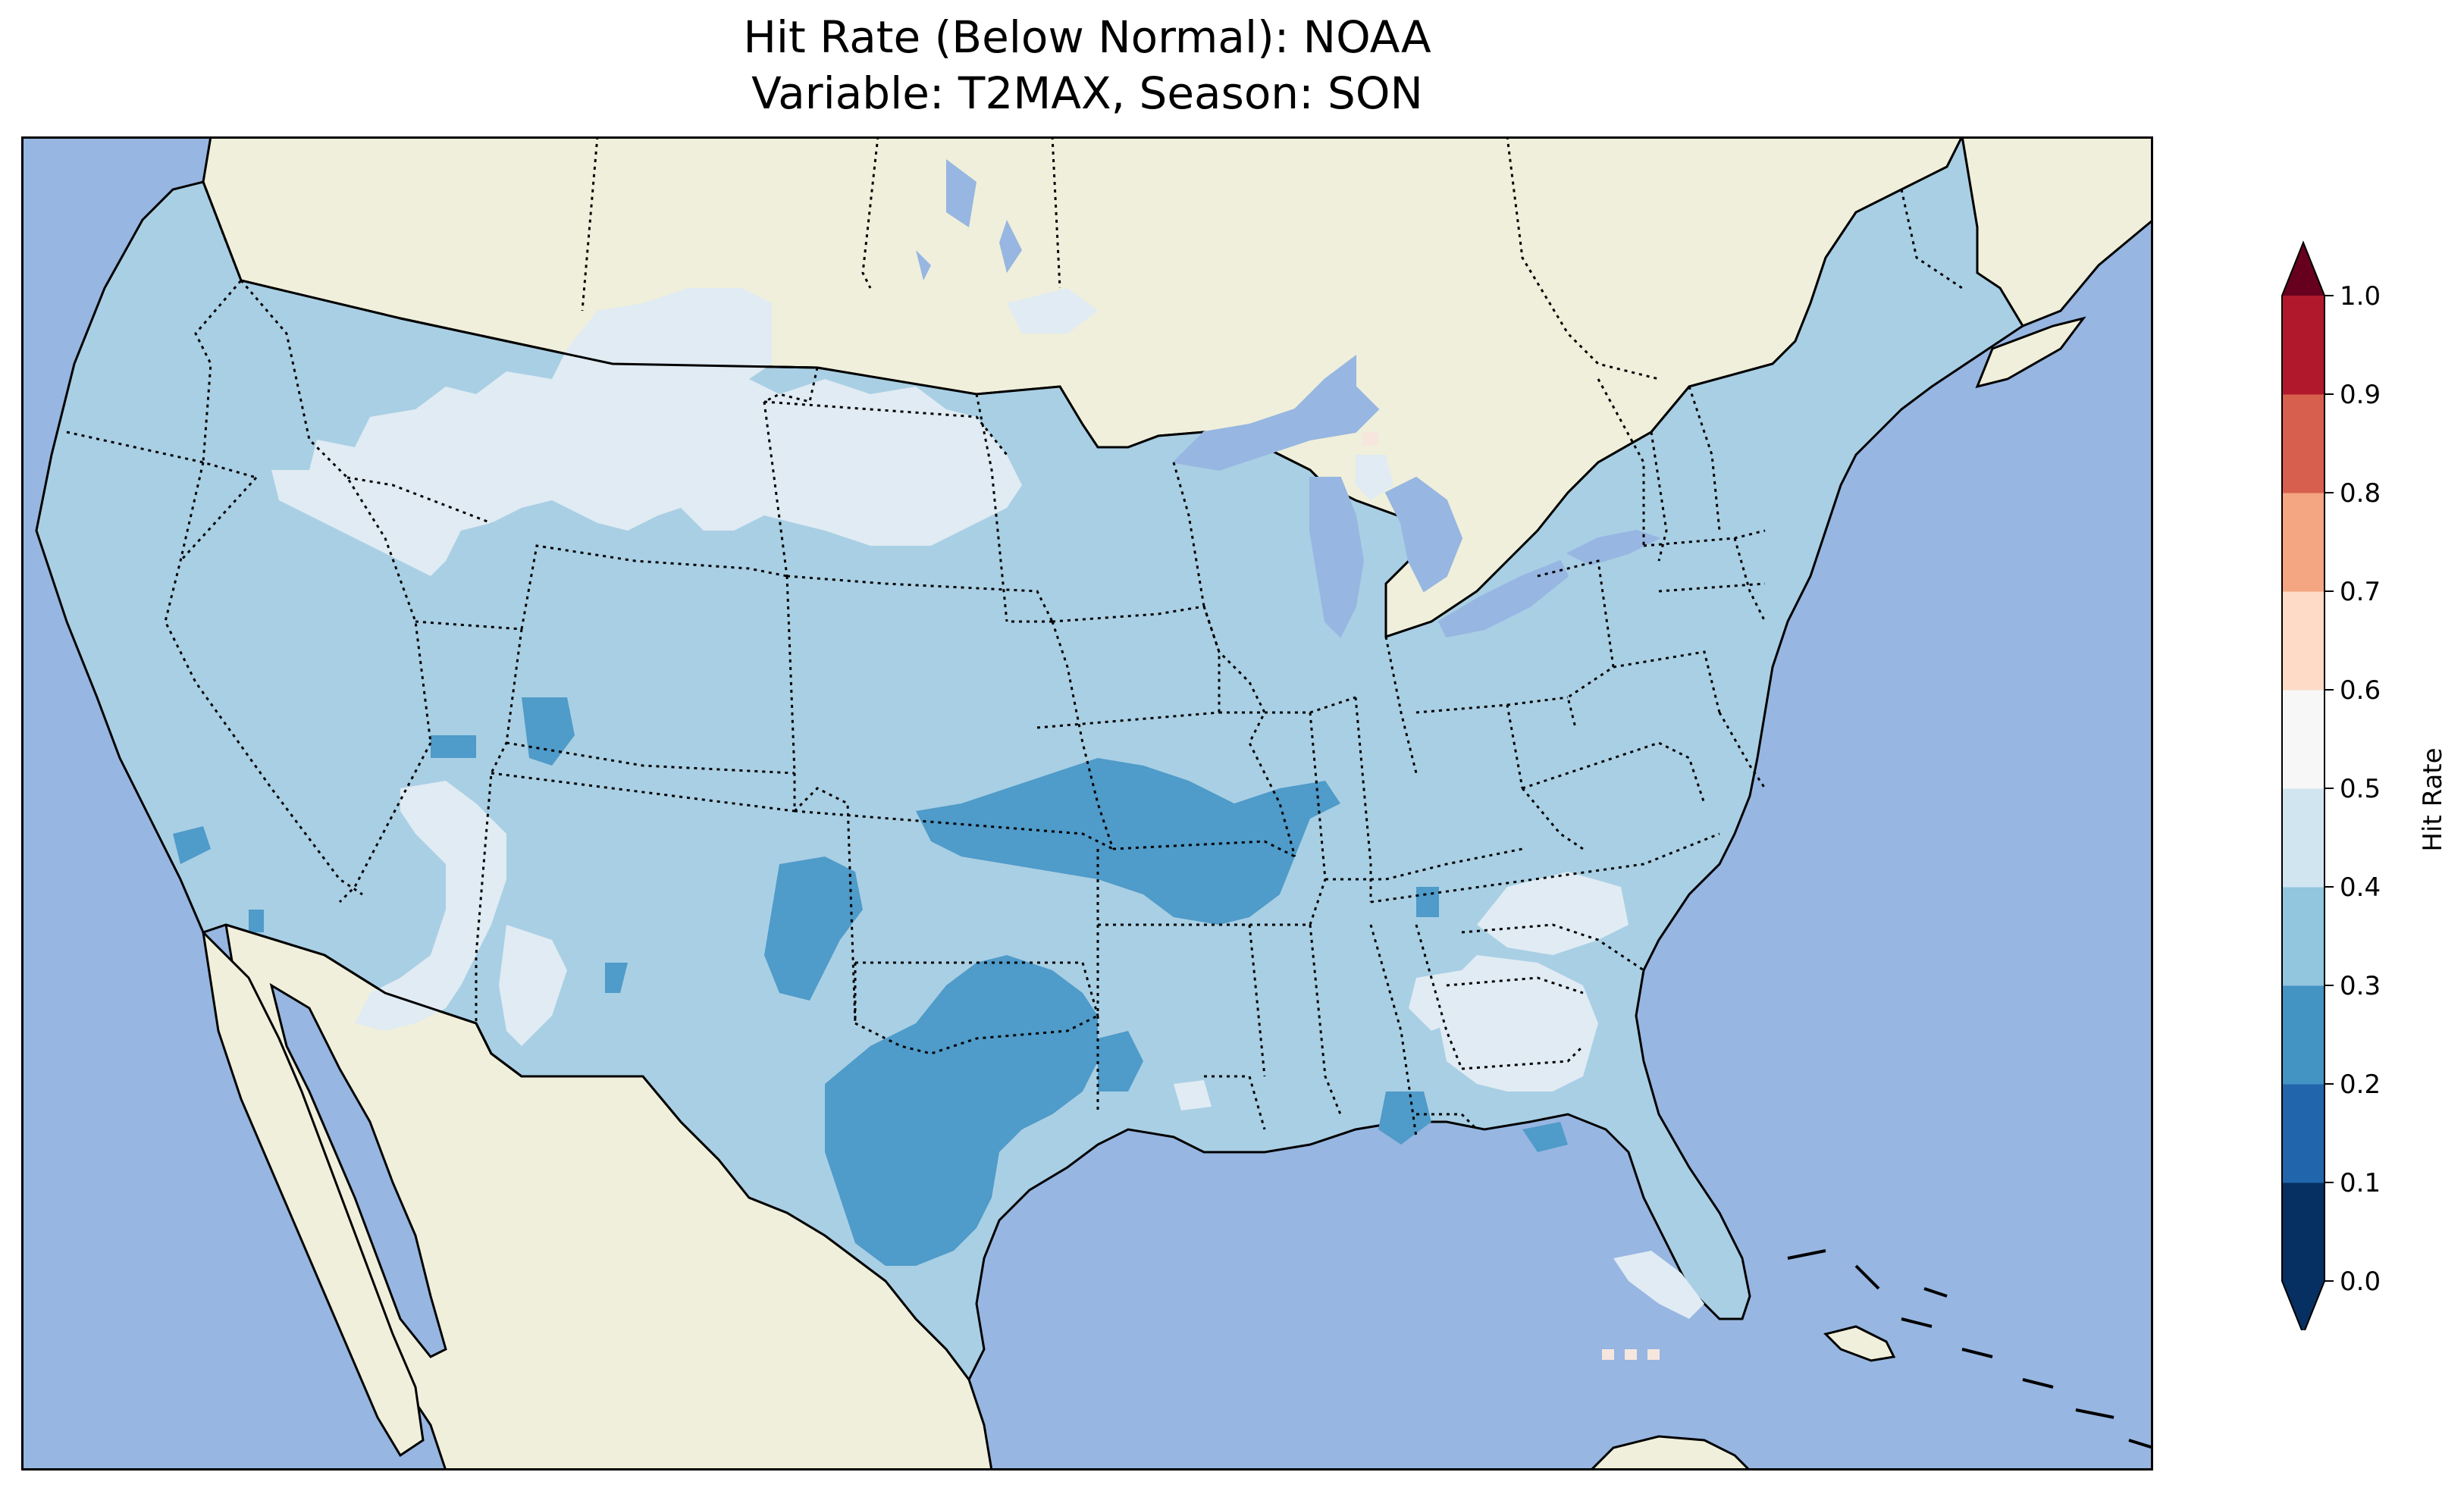 The height and width of the screenshot is (1494, 2464). I want to click on baja-california, so click(313, 1193).